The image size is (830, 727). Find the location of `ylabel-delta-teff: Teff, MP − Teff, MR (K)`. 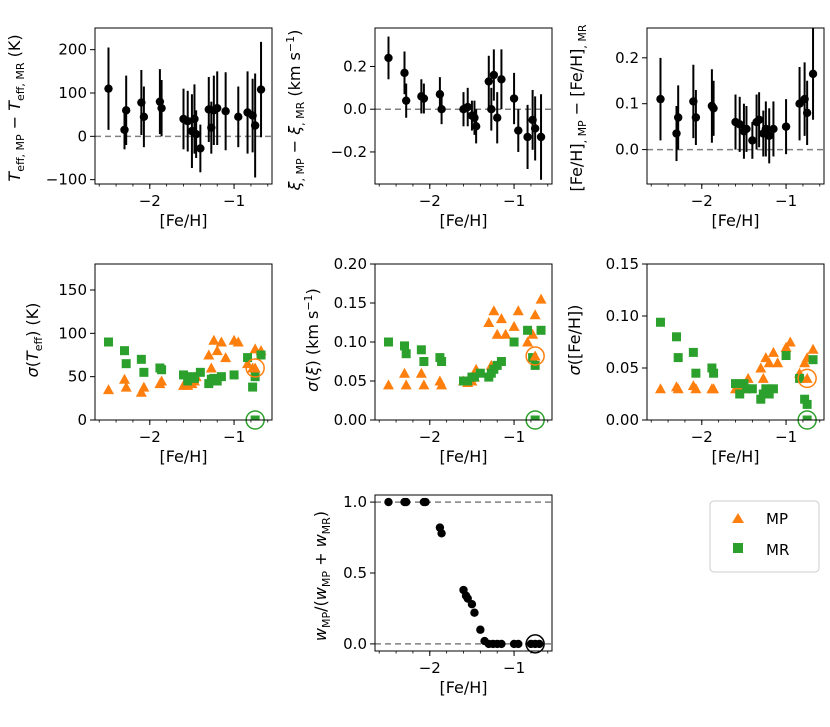

ylabel-delta-teff: Teff, MP − Teff, MR (K) is located at coordinates (16, 107).